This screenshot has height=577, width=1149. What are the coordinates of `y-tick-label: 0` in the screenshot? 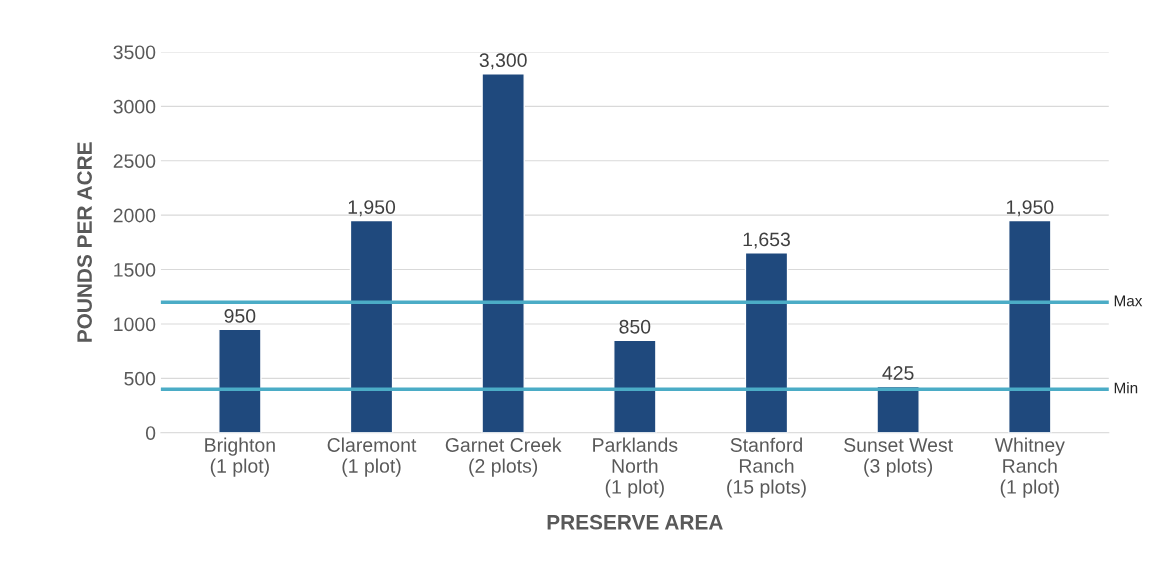 It's located at (150, 433).